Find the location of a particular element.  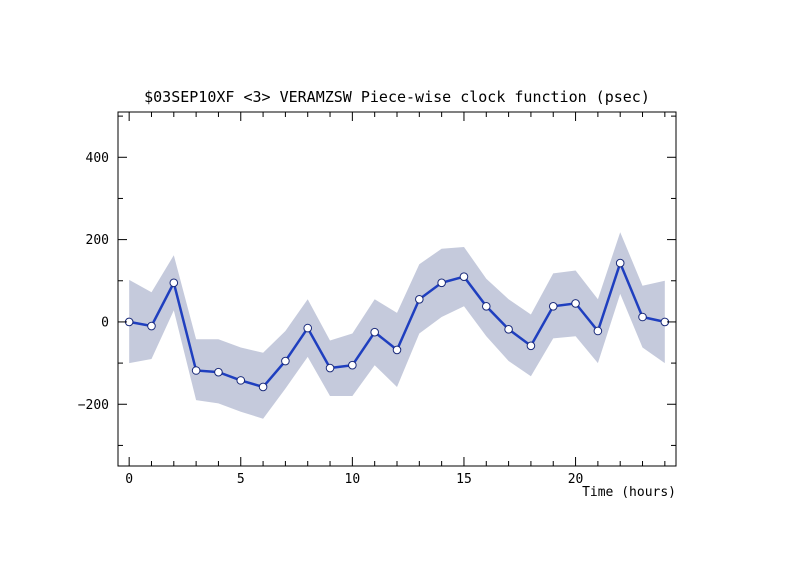

y-tick-label: 0 is located at coordinates (105, 322).